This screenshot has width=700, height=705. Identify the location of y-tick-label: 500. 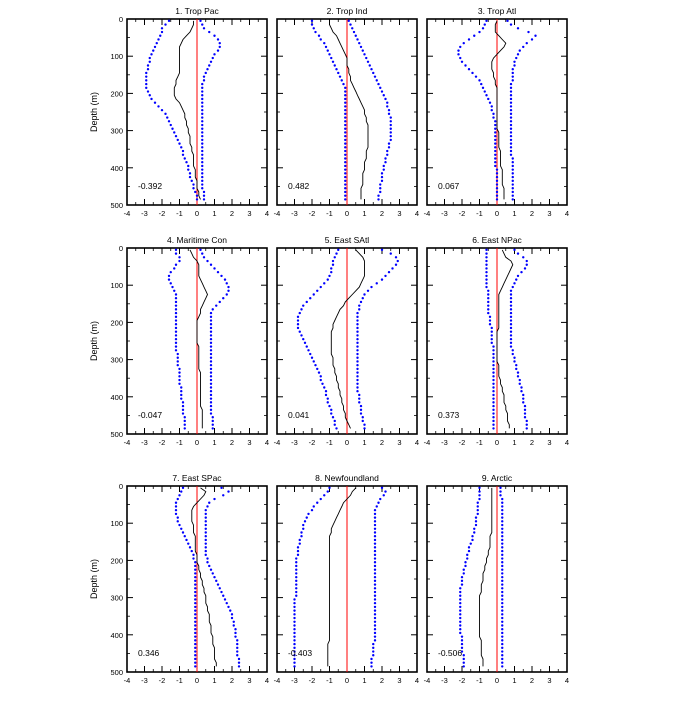
(116, 672).